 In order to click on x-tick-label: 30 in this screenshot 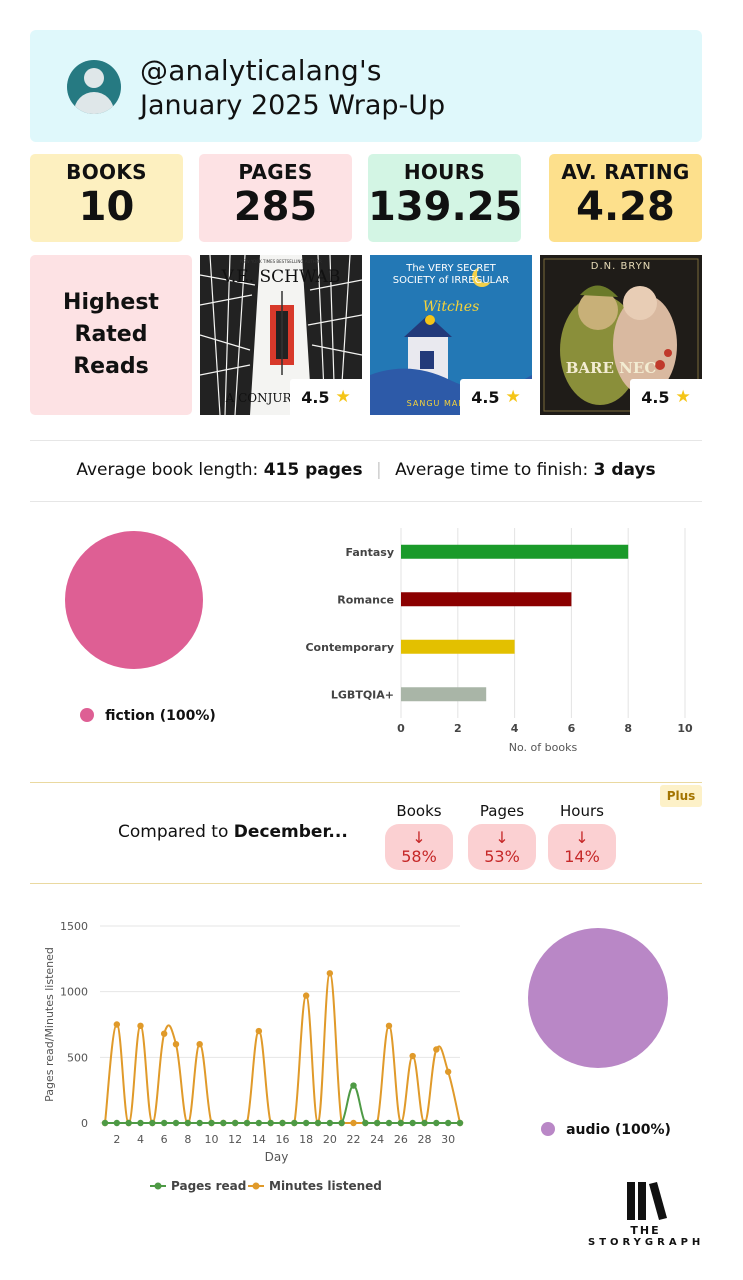, I will do `click(448, 1139)`.